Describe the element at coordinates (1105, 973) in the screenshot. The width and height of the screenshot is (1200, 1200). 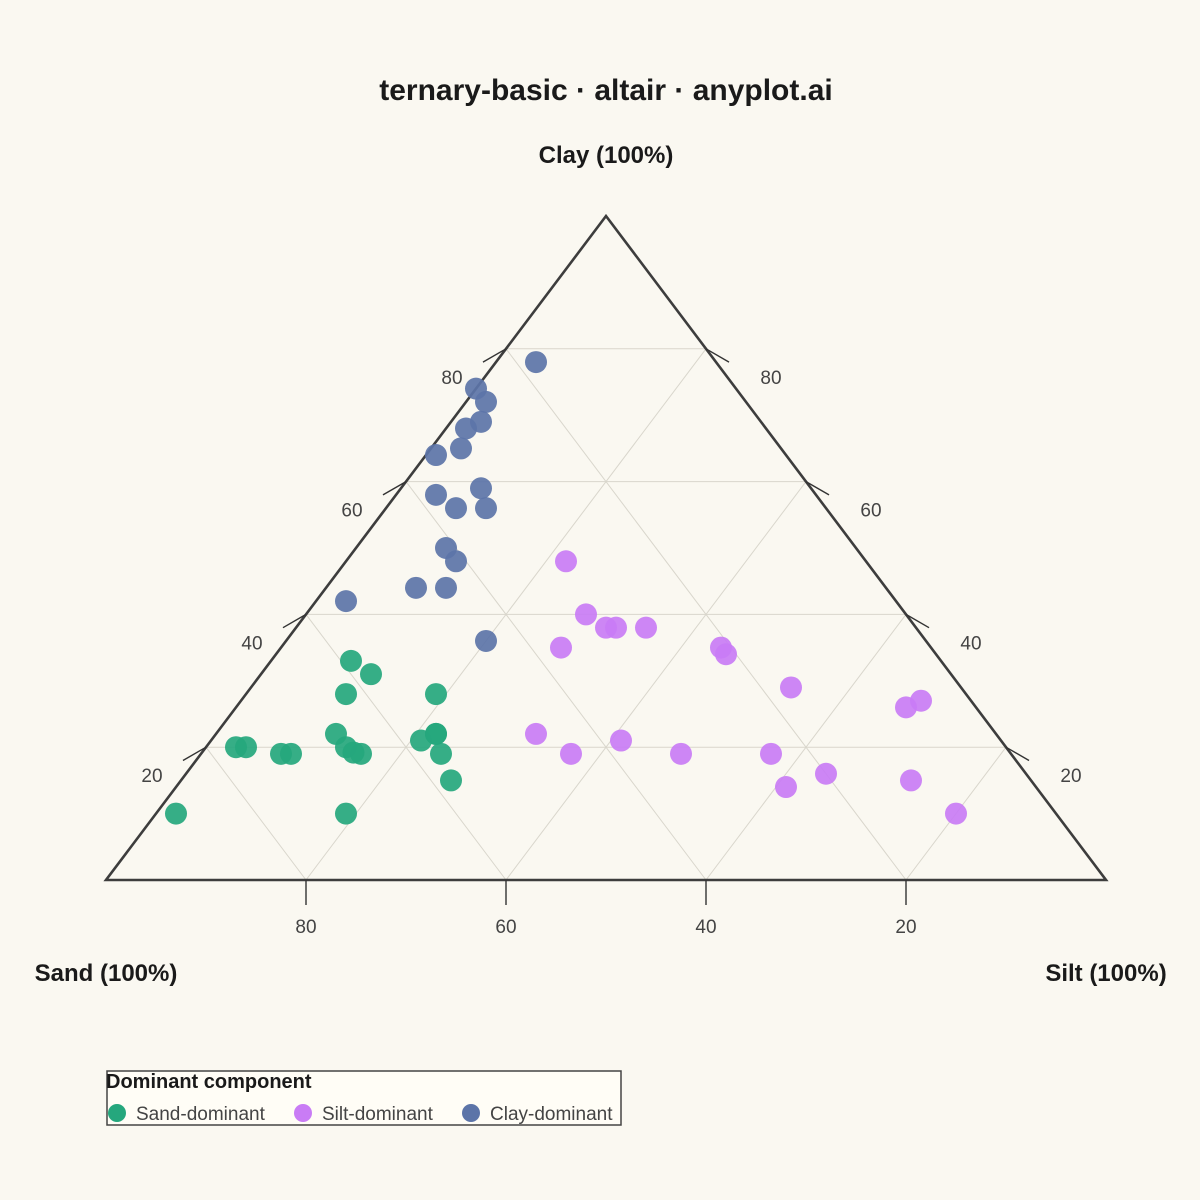
I see `vertex-label-silt: Silt (100%)` at that location.